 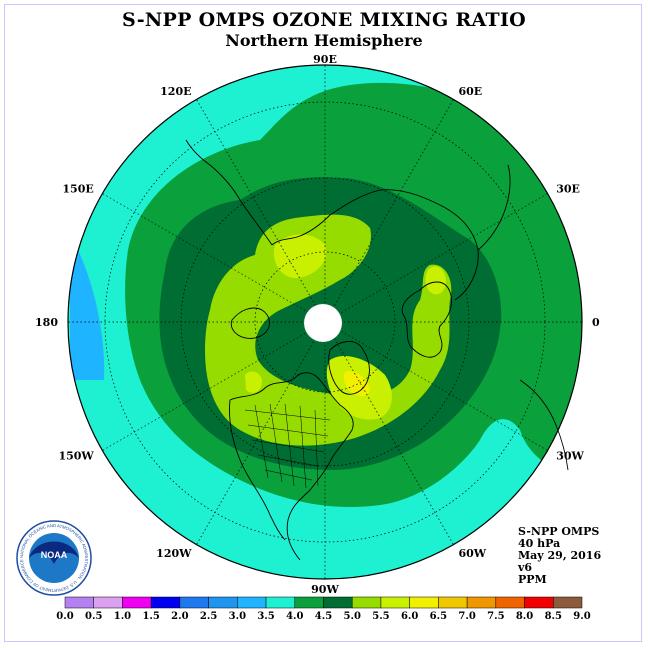 What do you see at coordinates (524, 616) in the screenshot?
I see `color-scale-label: 8.0` at bounding box center [524, 616].